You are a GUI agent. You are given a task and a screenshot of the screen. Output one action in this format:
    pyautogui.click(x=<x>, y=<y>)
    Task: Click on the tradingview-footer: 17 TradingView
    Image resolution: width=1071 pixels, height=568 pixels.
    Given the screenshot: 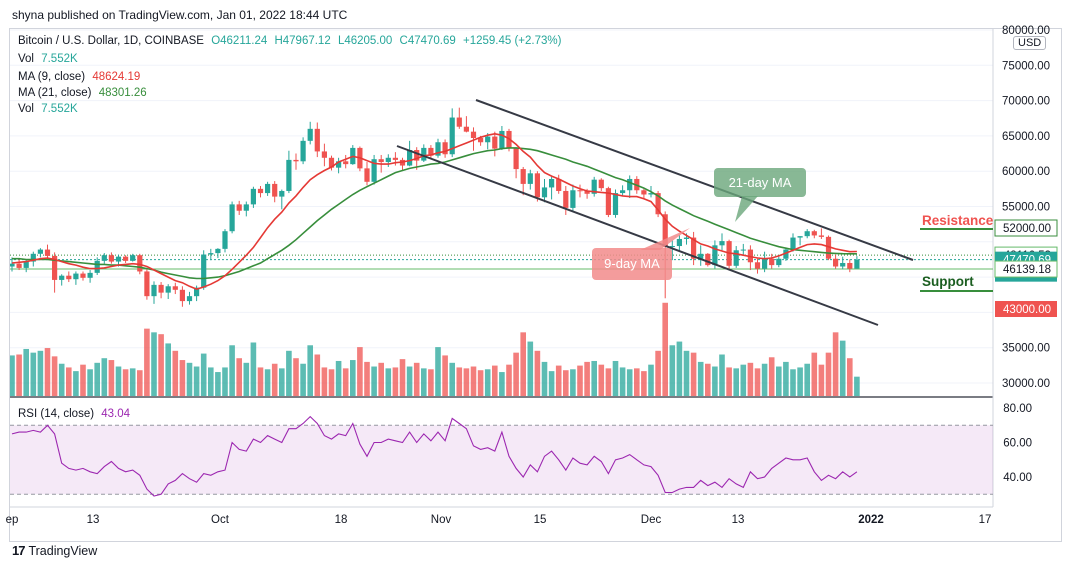 What is the action you would take?
    pyautogui.click(x=54, y=550)
    